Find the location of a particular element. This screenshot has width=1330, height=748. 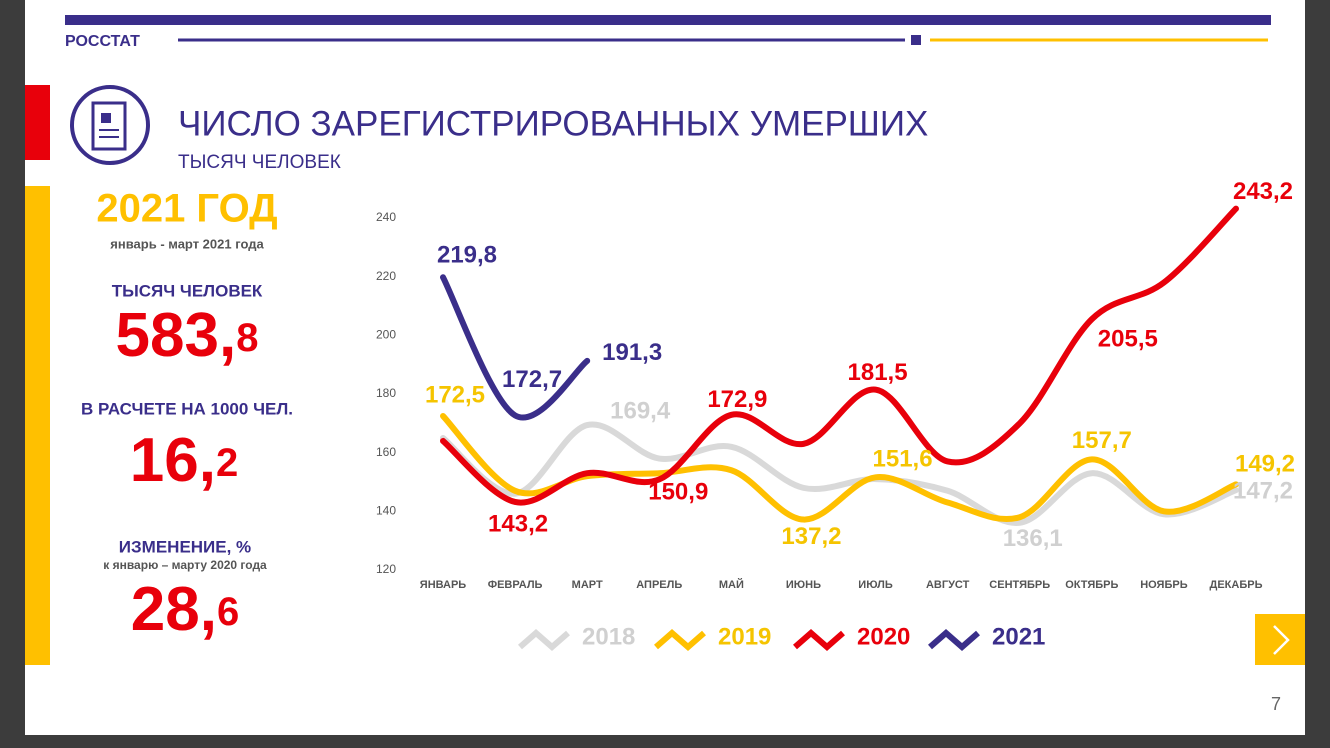

data-label: 191,3 is located at coordinates (632, 352).